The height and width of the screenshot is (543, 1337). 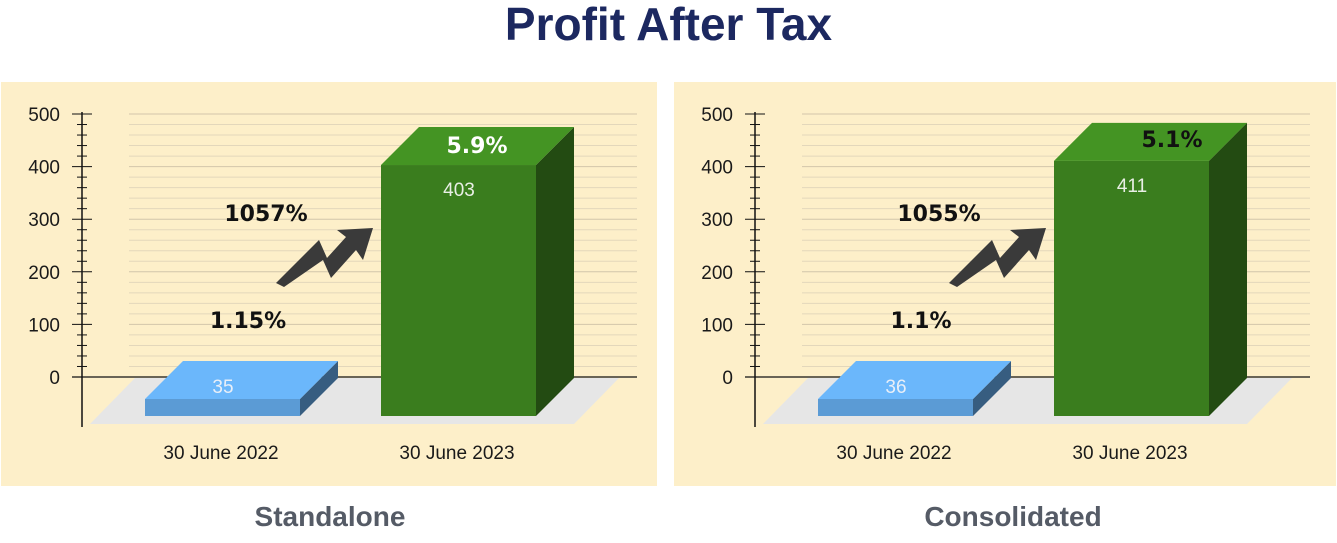 I want to click on chart0-margin-label-0: 1.15%, so click(x=248, y=321).